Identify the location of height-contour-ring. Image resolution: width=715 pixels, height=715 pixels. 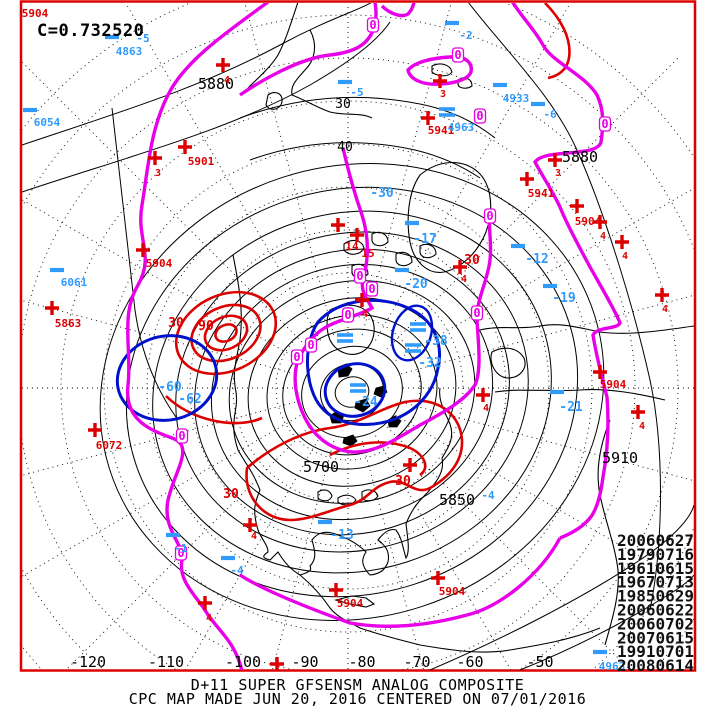
(352, 392).